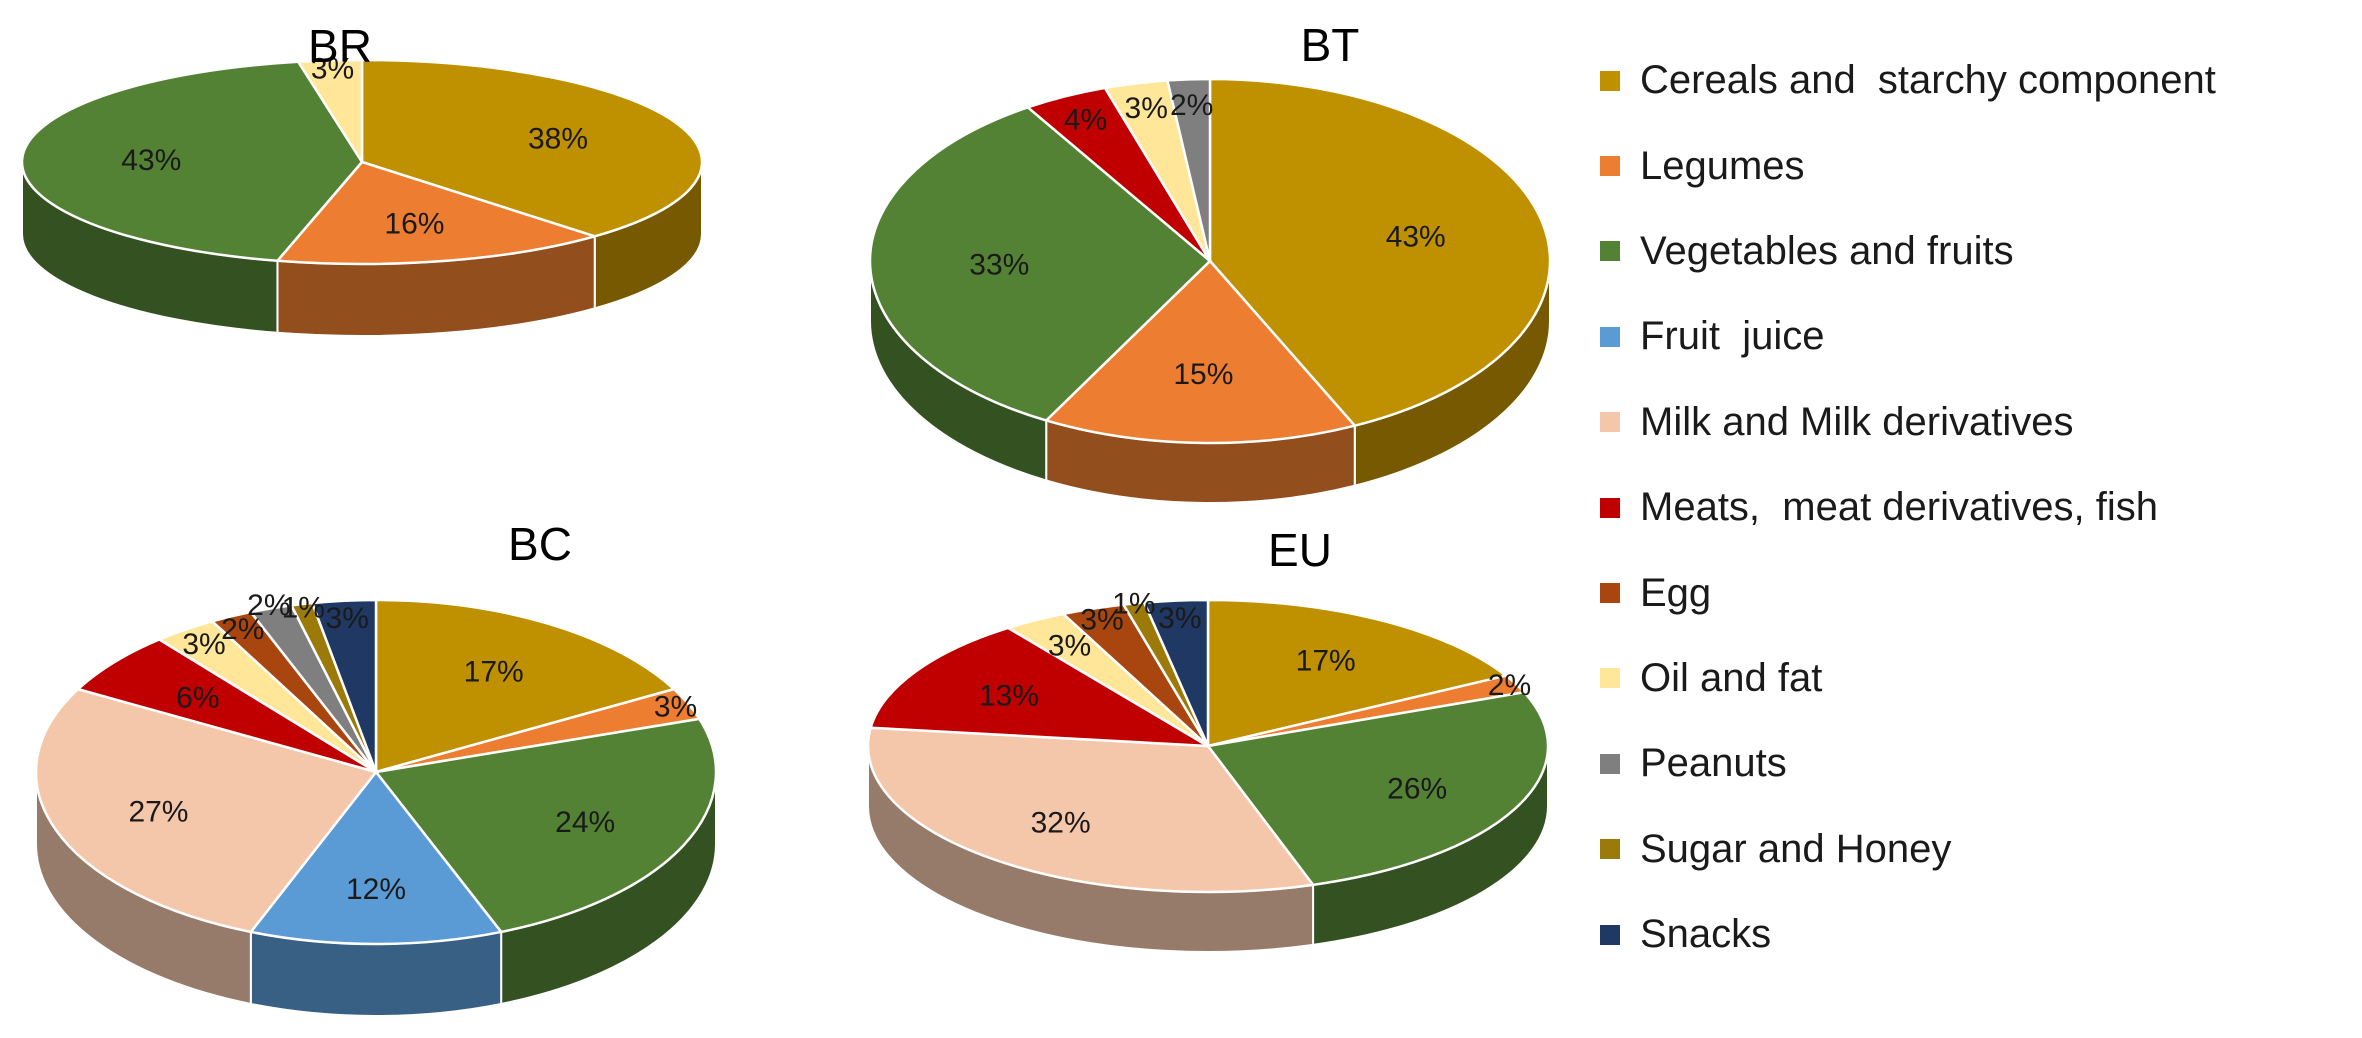  I want to click on slice-label-bc-4: 27%, so click(158, 812).